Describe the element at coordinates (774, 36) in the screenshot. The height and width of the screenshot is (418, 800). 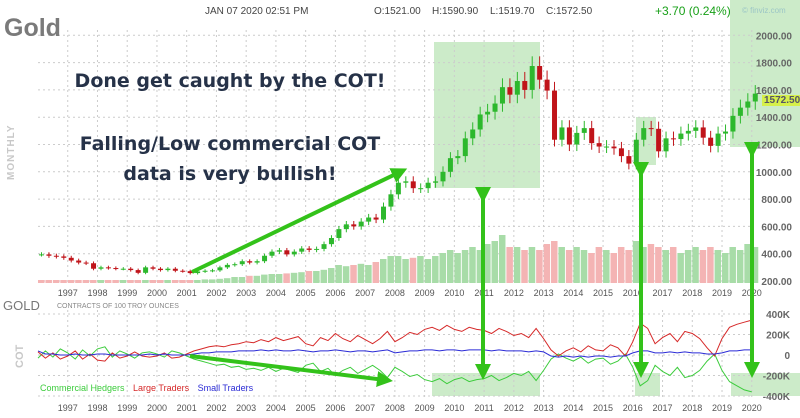
I see `price-tick-label: 2000.00` at that location.